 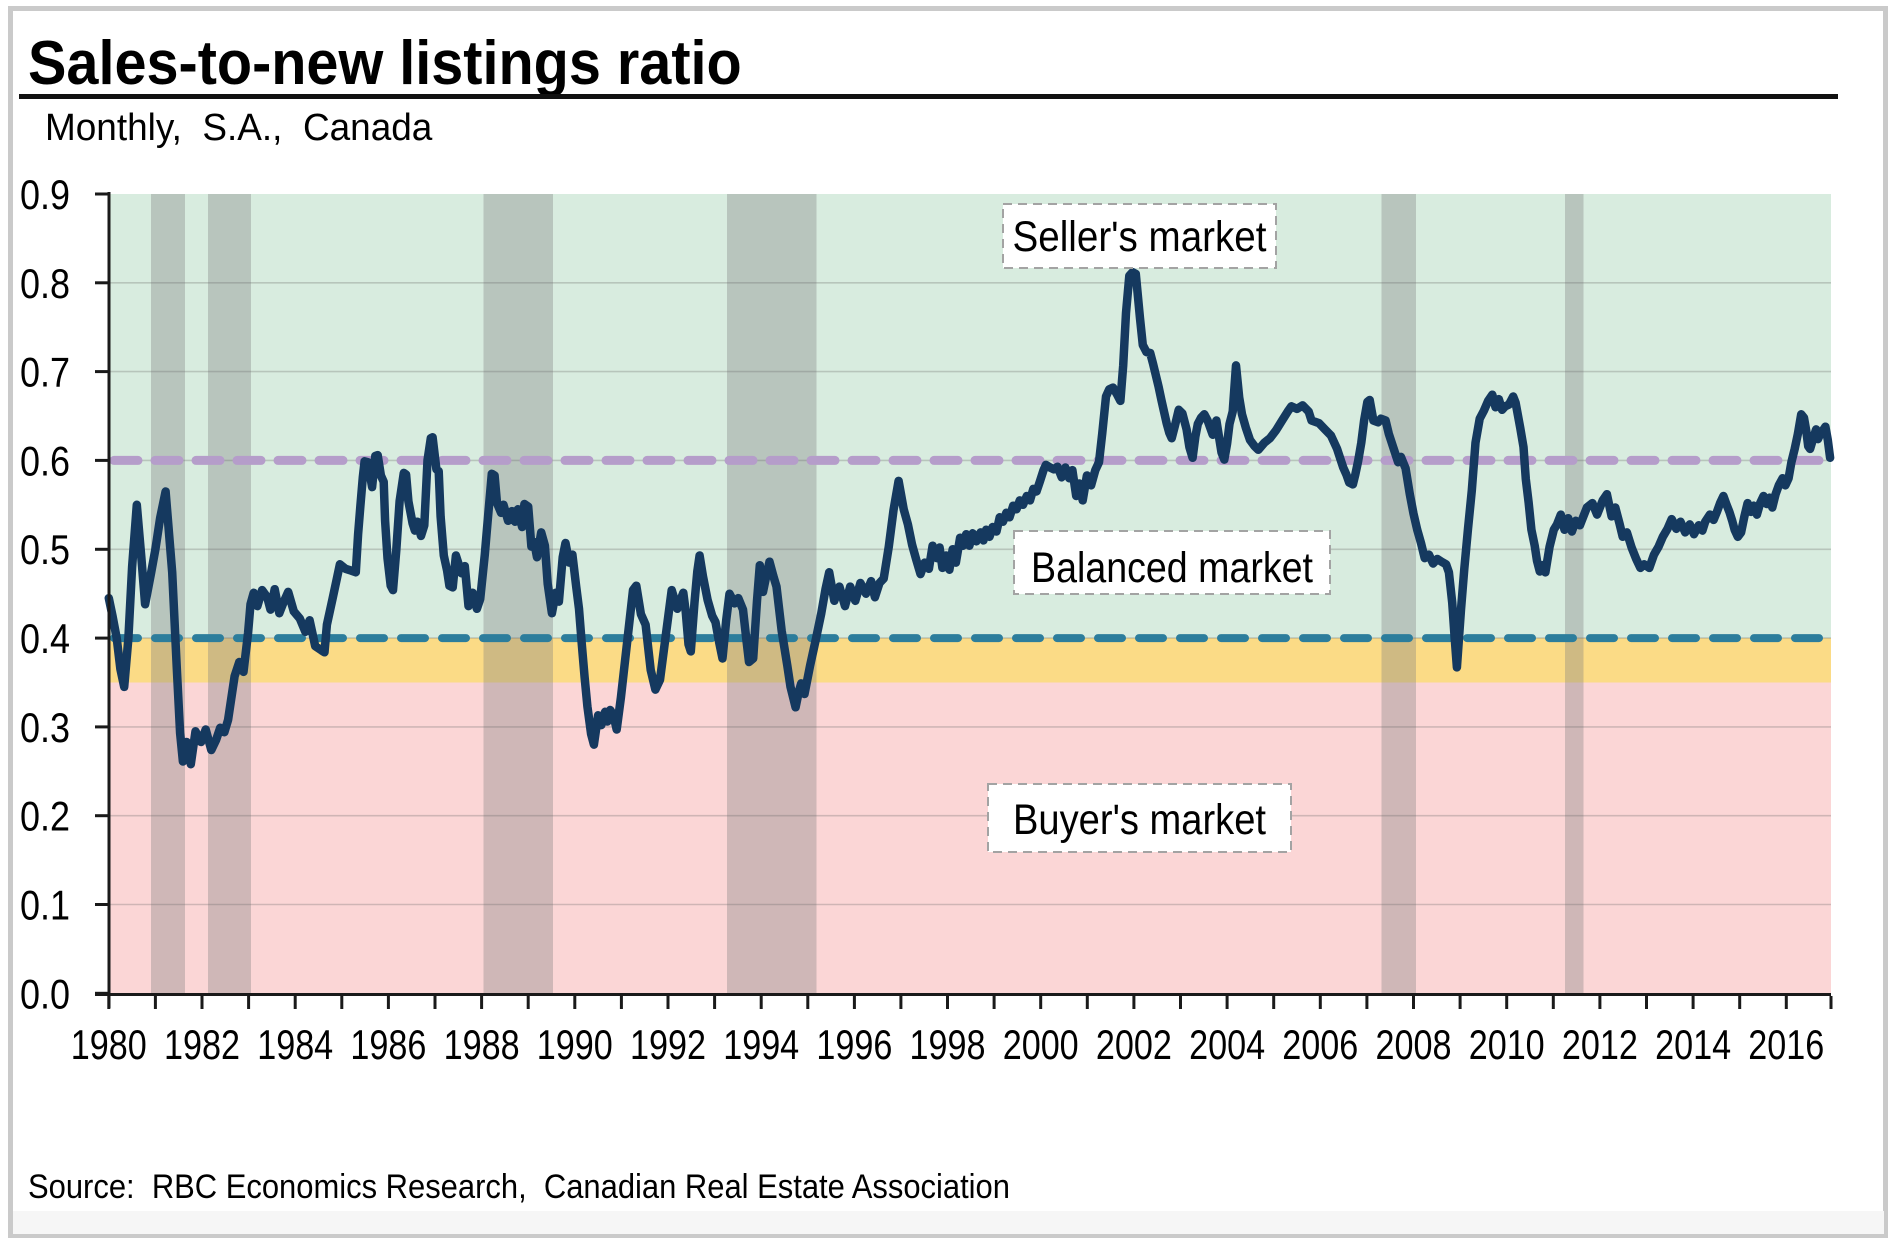 What do you see at coordinates (202, 1044) in the screenshot?
I see `svg-text: 1982` at bounding box center [202, 1044].